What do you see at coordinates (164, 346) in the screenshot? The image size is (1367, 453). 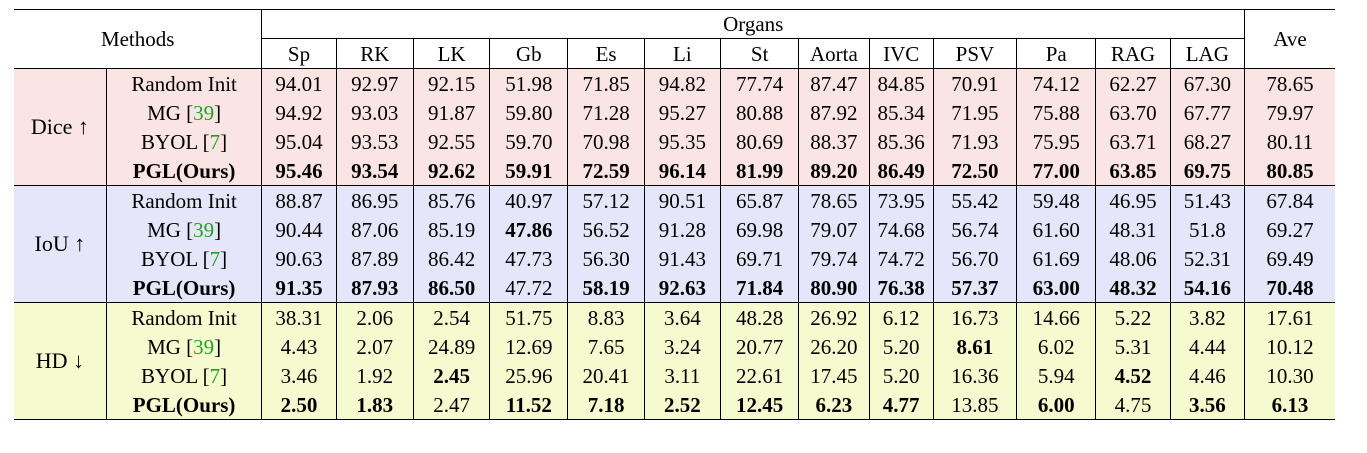 I see `method-label: MG` at bounding box center [164, 346].